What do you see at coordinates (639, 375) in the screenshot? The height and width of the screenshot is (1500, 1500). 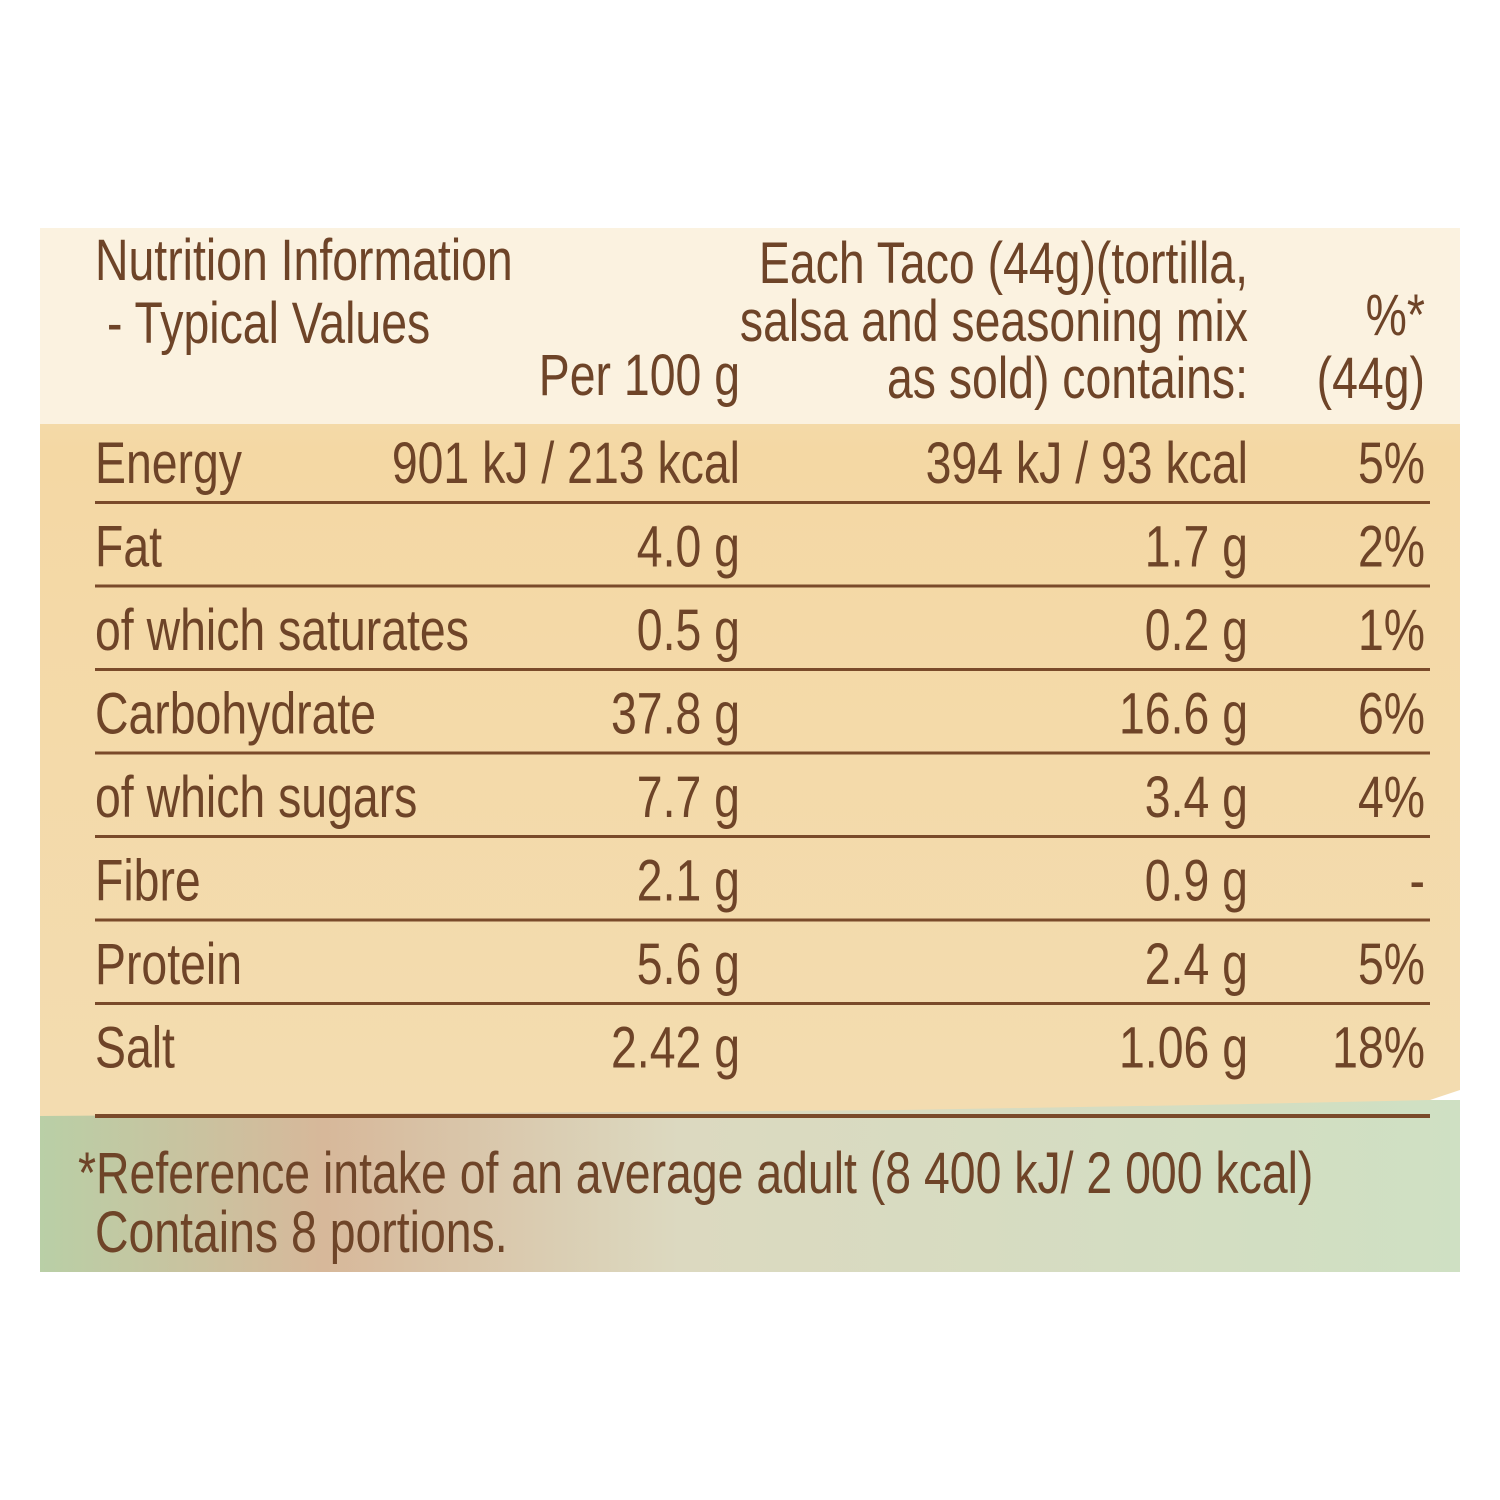 I see `header-text: Per 100 g` at bounding box center [639, 375].